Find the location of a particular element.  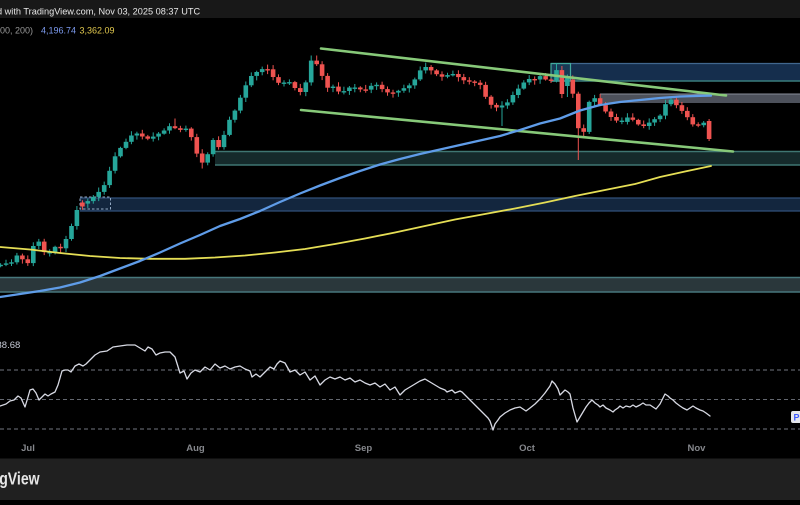

svg-text: gView is located at coordinates (20, 479).